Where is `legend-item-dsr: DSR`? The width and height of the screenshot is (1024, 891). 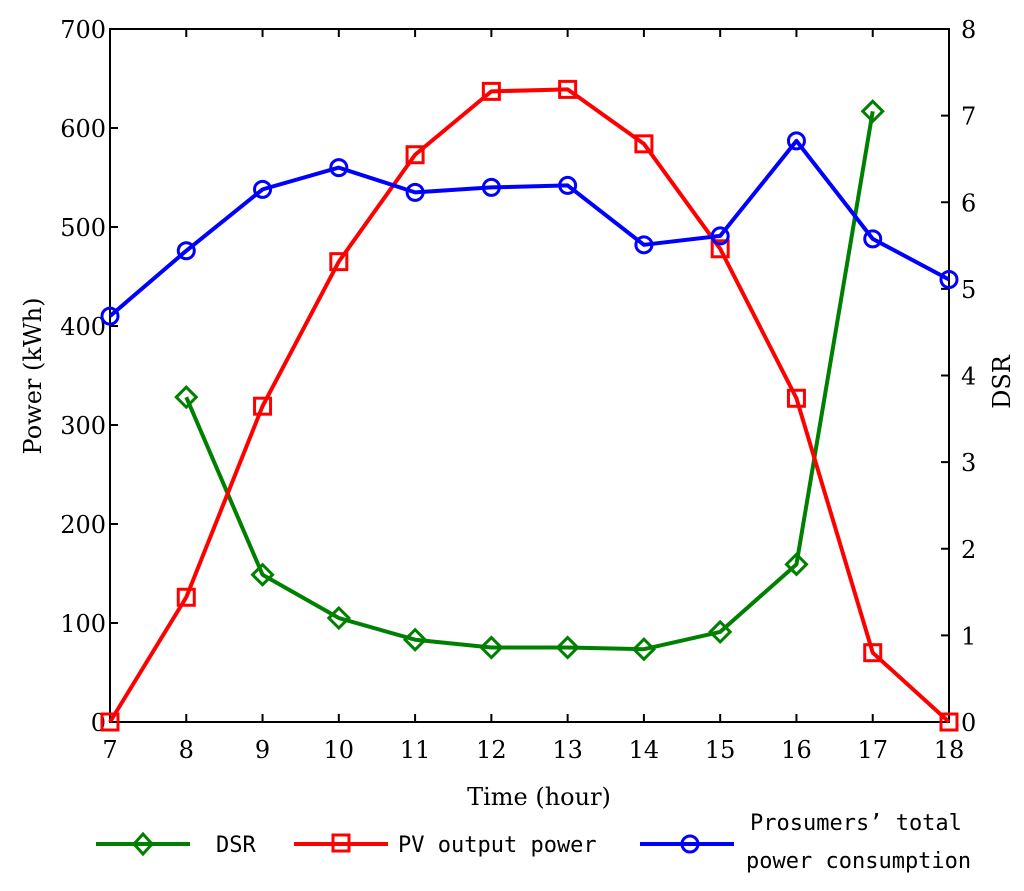 legend-item-dsr: DSR is located at coordinates (176, 844).